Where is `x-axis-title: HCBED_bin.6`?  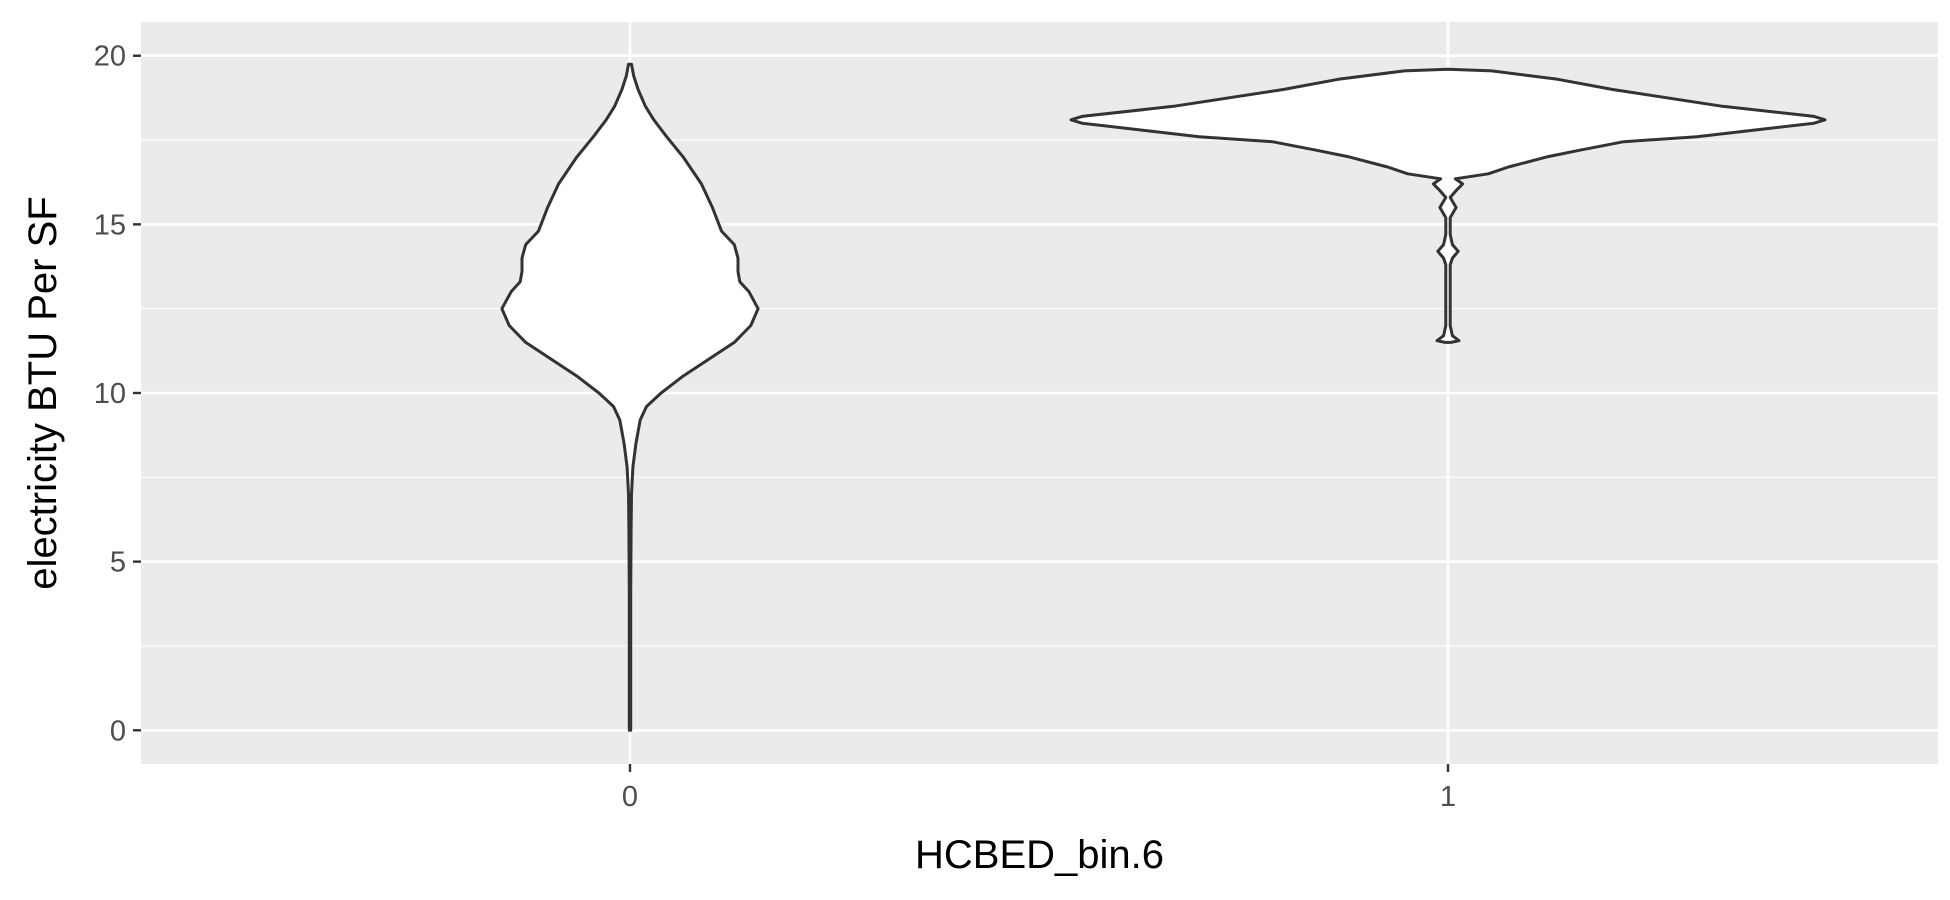 x-axis-title: HCBED_bin.6 is located at coordinates (1039, 855).